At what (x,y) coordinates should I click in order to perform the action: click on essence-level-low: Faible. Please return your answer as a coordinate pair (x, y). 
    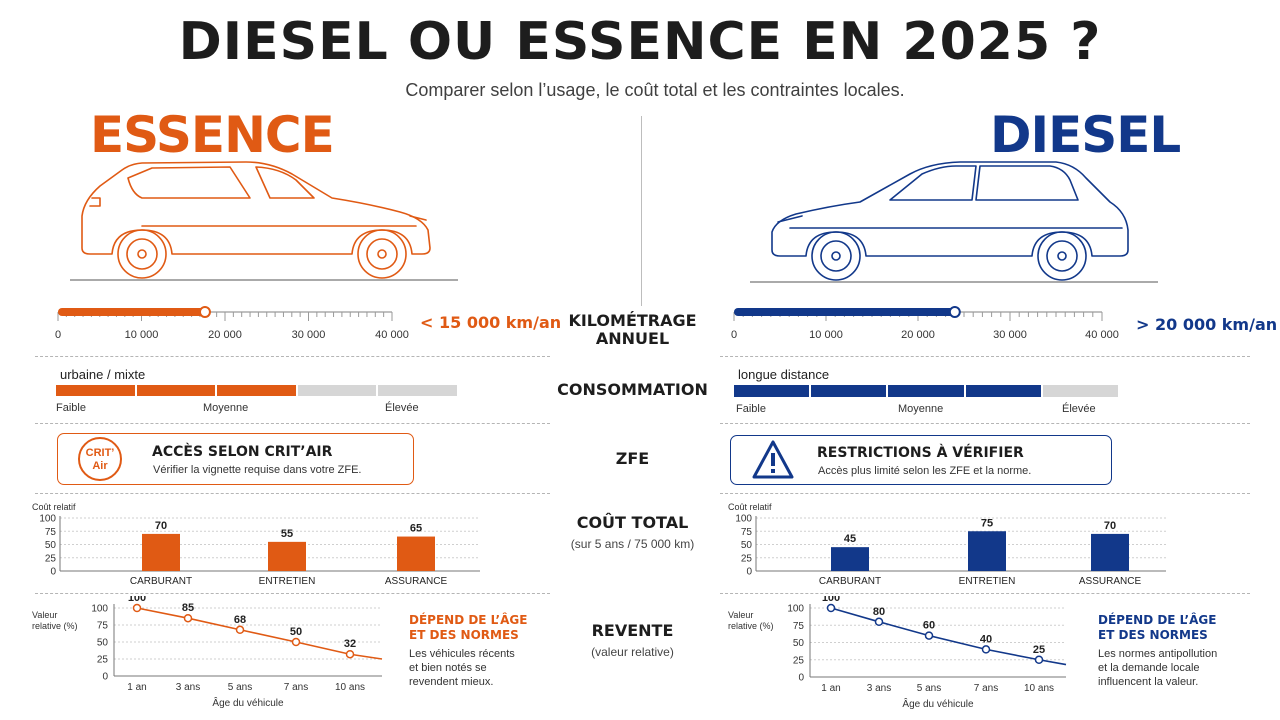
    Looking at the image, I should click on (71, 408).